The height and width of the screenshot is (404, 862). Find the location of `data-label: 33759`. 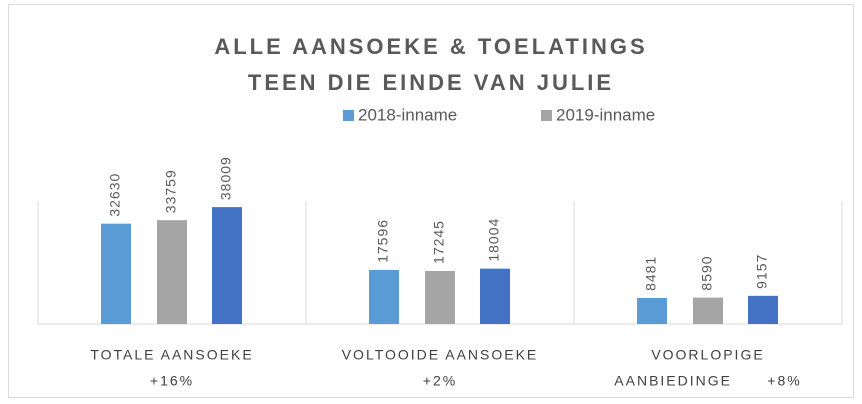

data-label: 33759 is located at coordinates (171, 191).